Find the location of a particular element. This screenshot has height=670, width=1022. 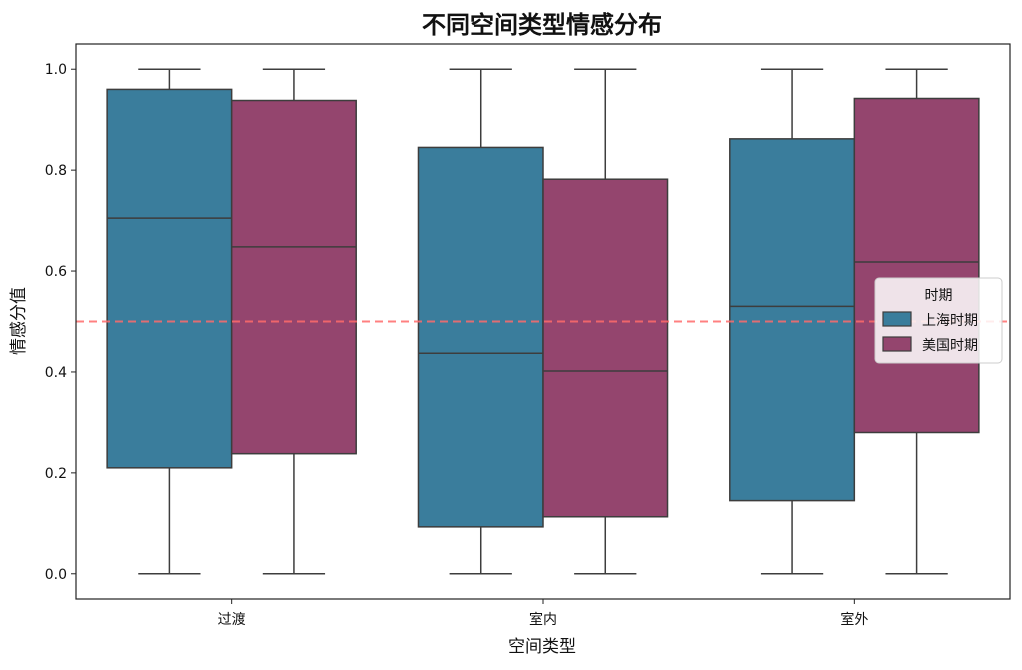

box-2-室内 is located at coordinates (605, 321).